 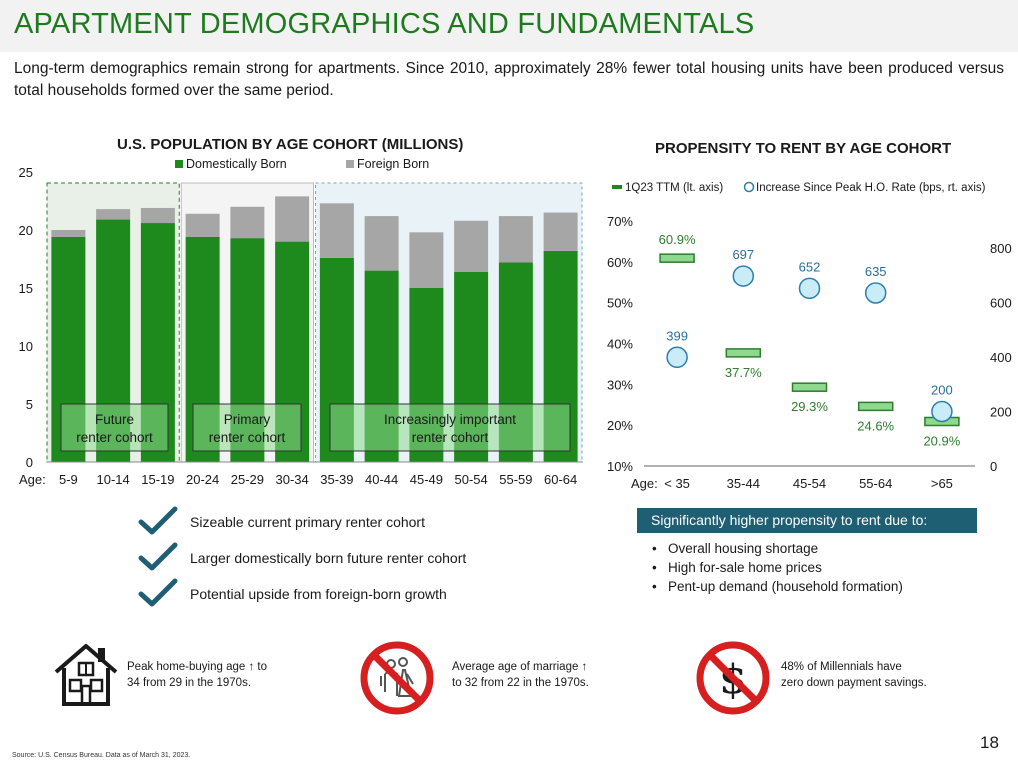 What do you see at coordinates (620, 425) in the screenshot?
I see `y-left-tick-label: 20%` at bounding box center [620, 425].